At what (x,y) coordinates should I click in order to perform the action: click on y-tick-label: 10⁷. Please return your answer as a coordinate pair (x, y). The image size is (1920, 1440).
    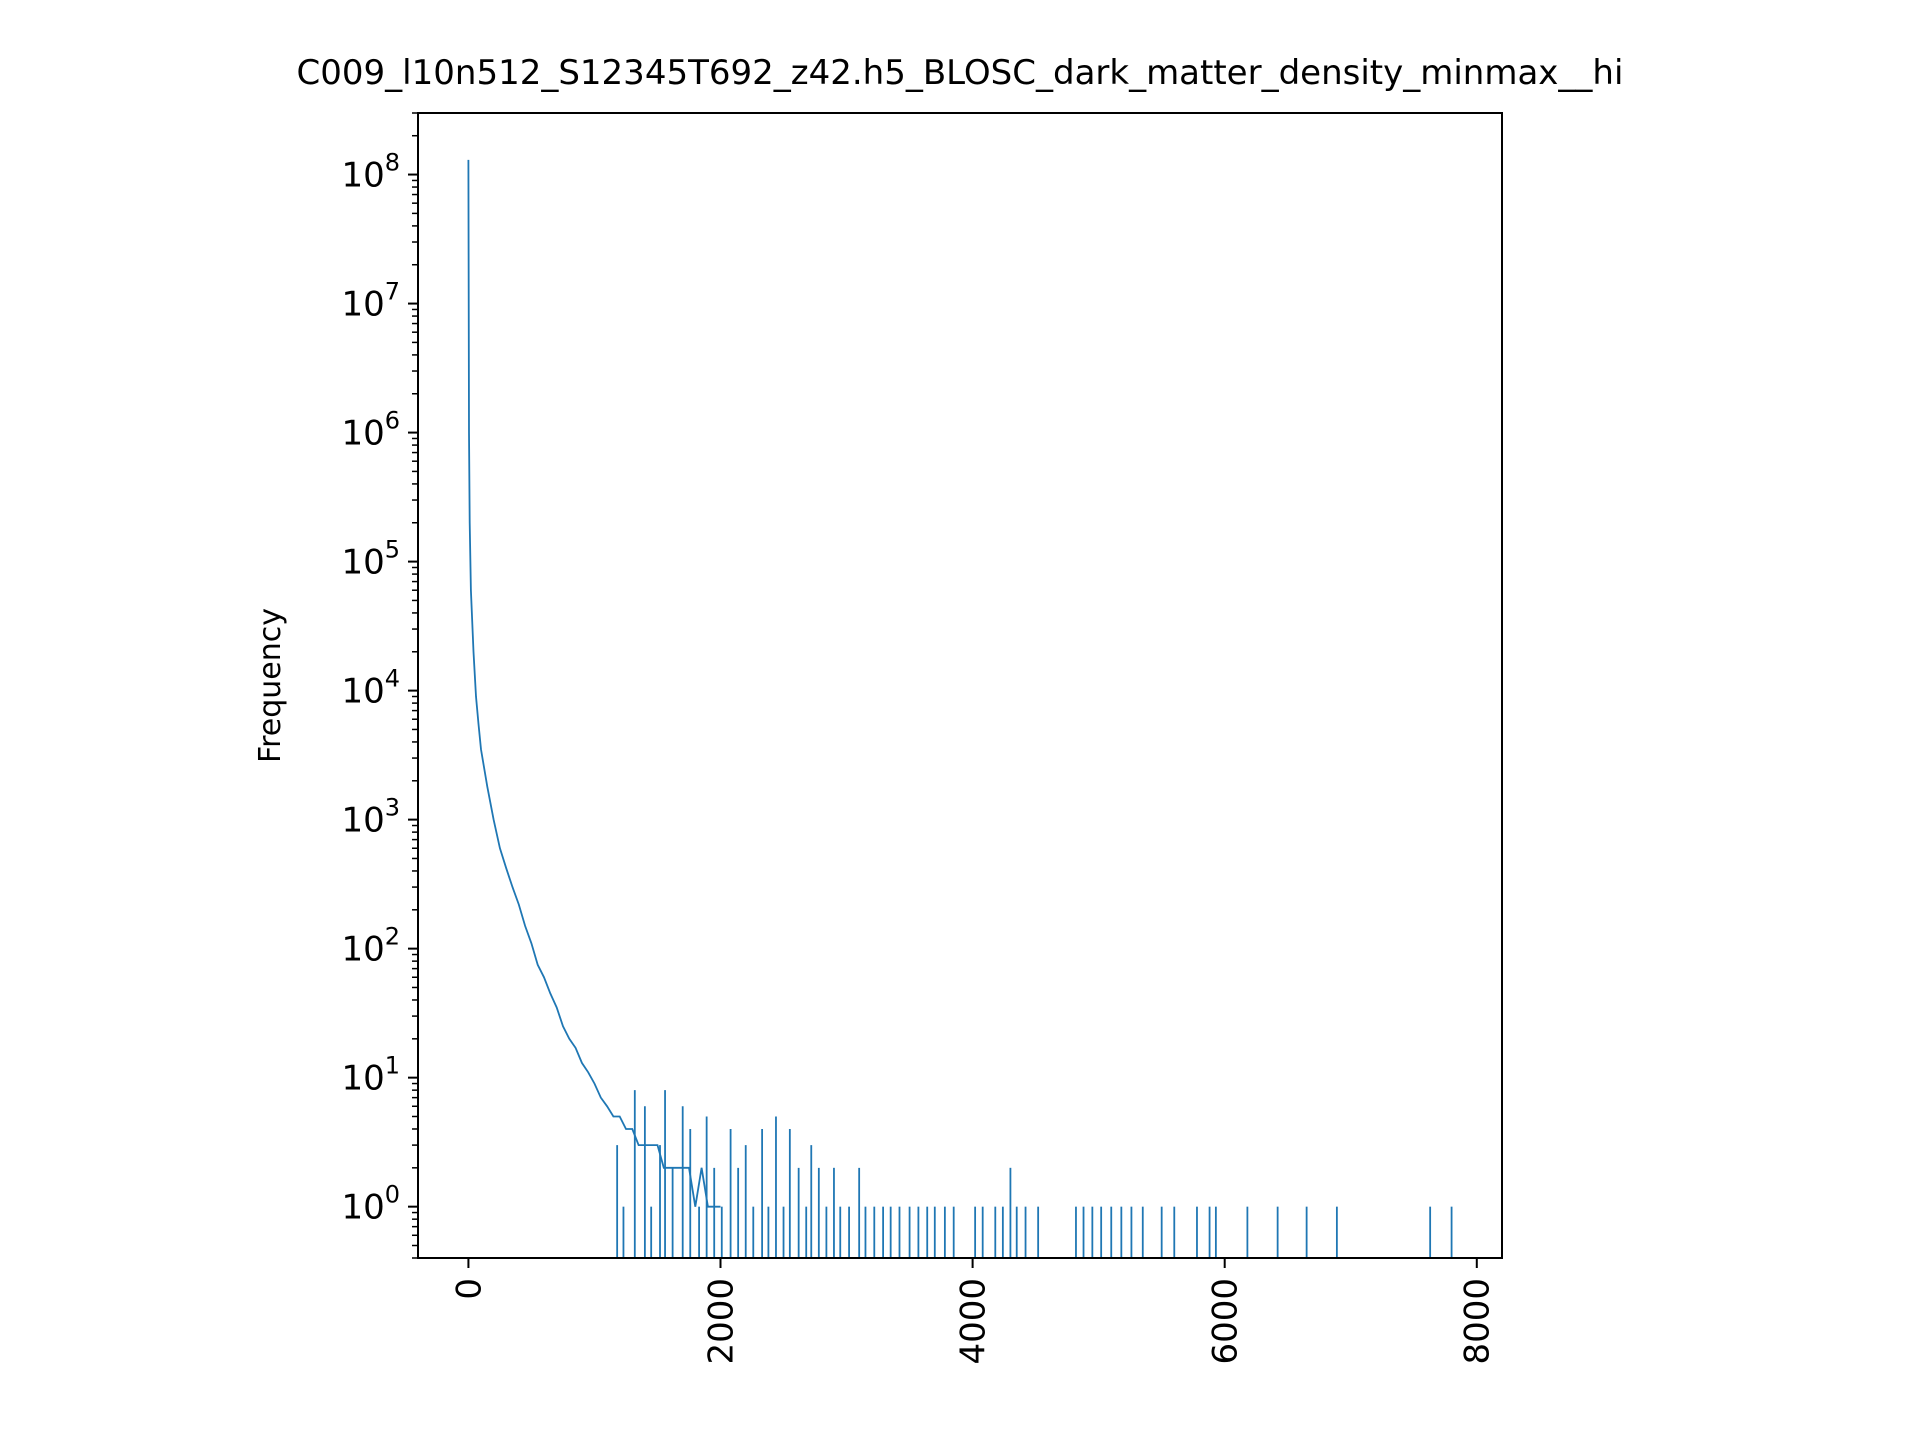
    Looking at the image, I should click on (370, 301).